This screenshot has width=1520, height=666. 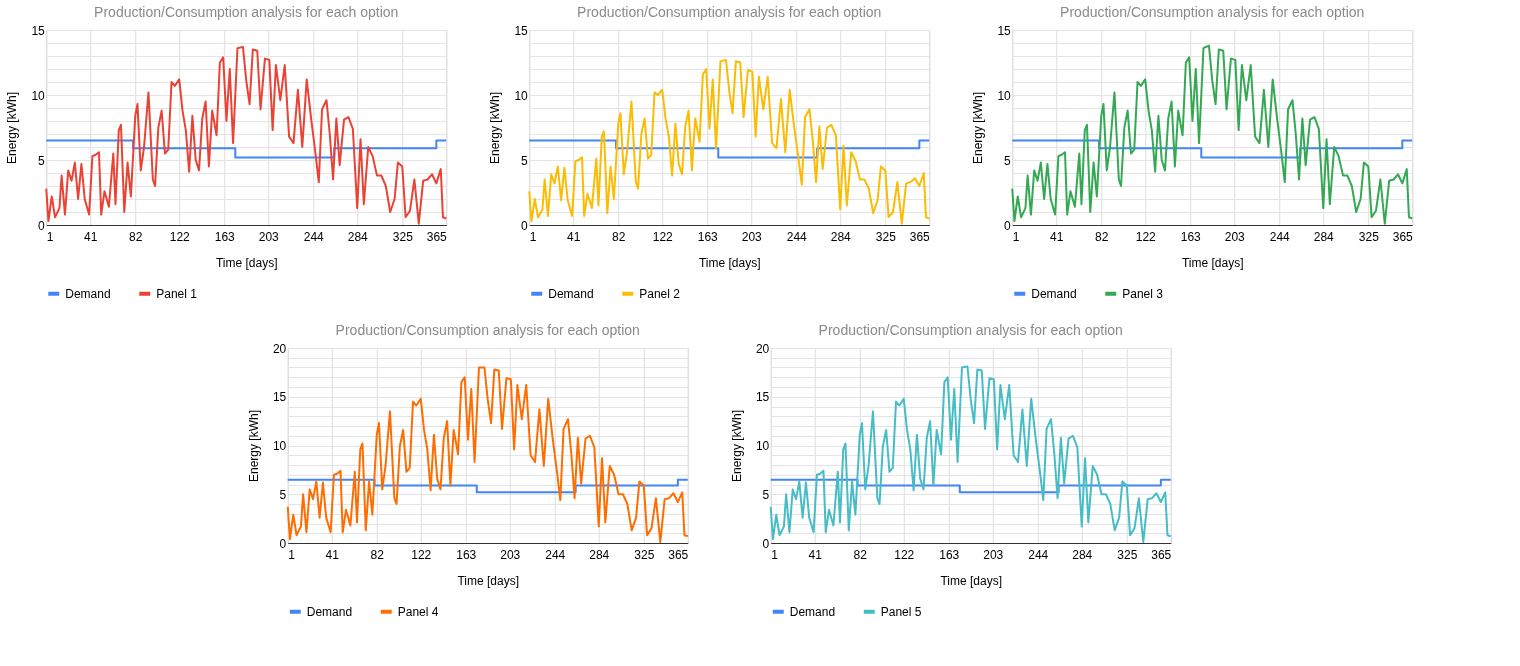 I want to click on legend-label: Panel 4, so click(x=418, y=611).